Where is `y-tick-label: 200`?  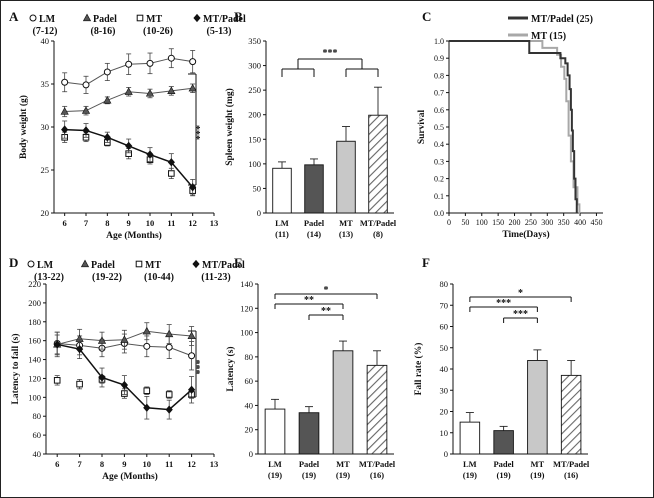
y-tick-label: 200 is located at coordinates (254, 115).